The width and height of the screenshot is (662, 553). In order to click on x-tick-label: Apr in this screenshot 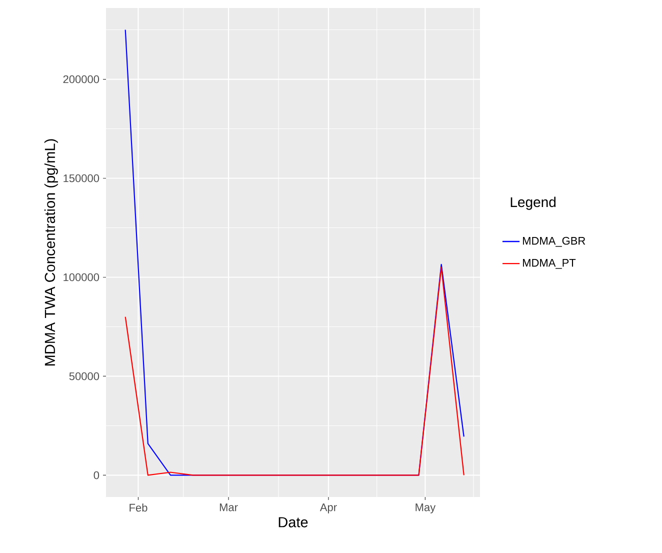, I will do `click(328, 509)`.